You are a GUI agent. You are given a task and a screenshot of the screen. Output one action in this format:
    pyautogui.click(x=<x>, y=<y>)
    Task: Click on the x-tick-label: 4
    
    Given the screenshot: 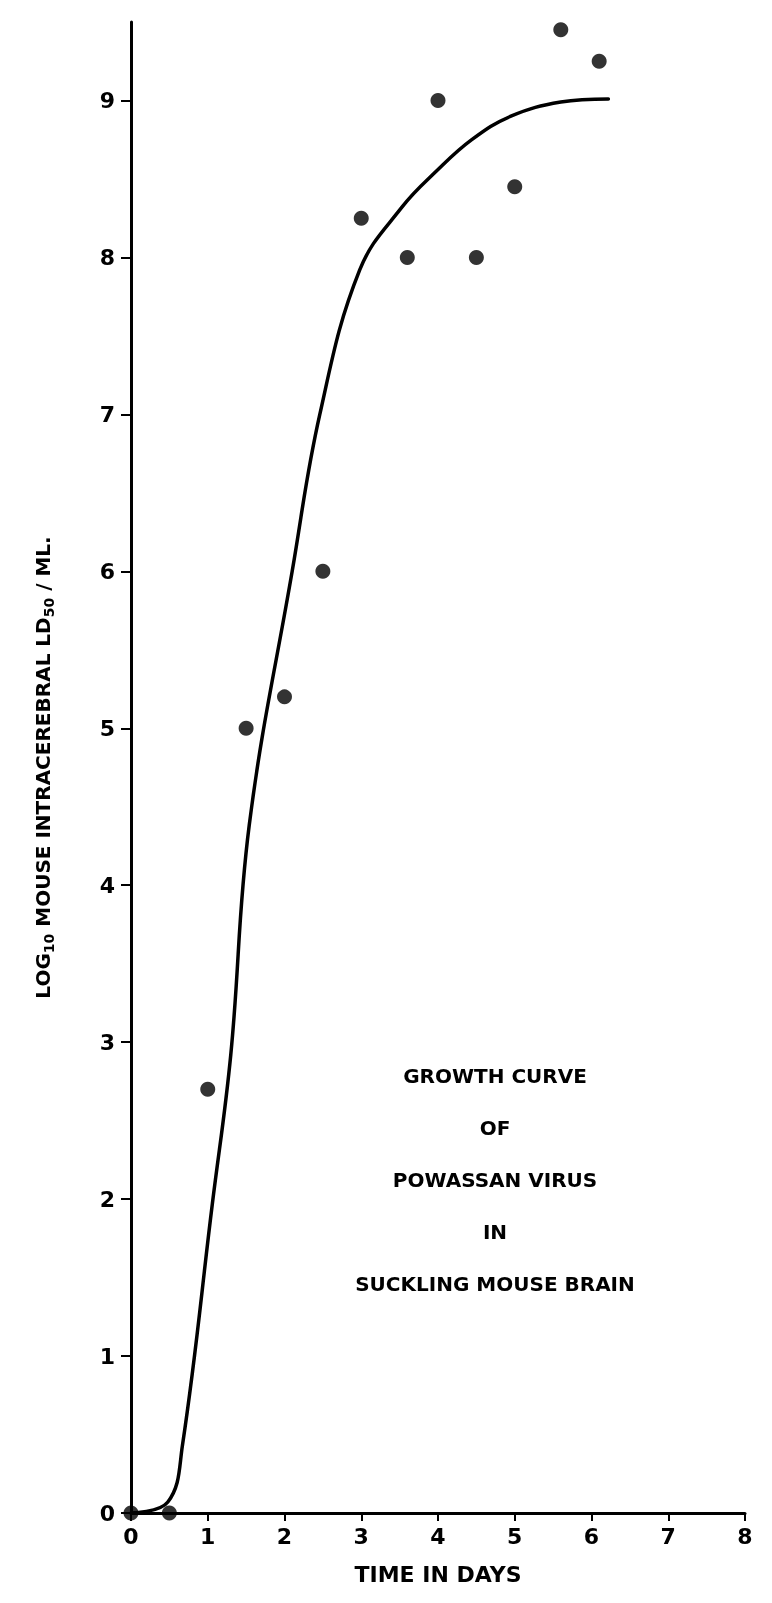 What is the action you would take?
    pyautogui.click(x=438, y=1536)
    